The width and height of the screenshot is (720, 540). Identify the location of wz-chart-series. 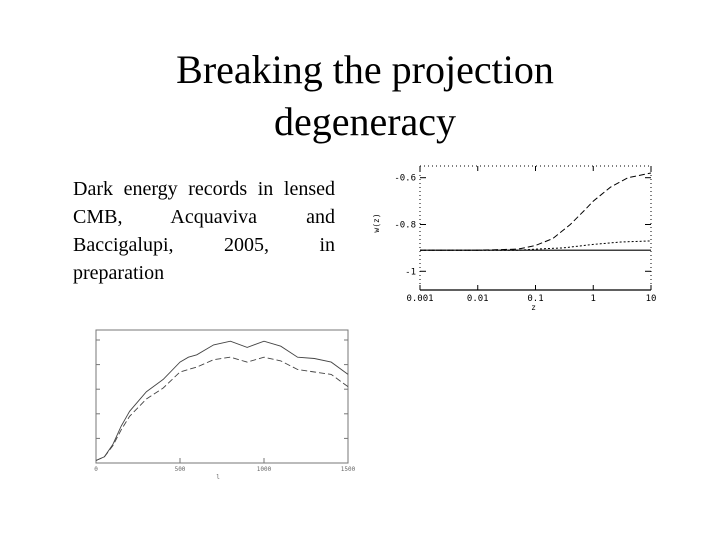
(536, 211).